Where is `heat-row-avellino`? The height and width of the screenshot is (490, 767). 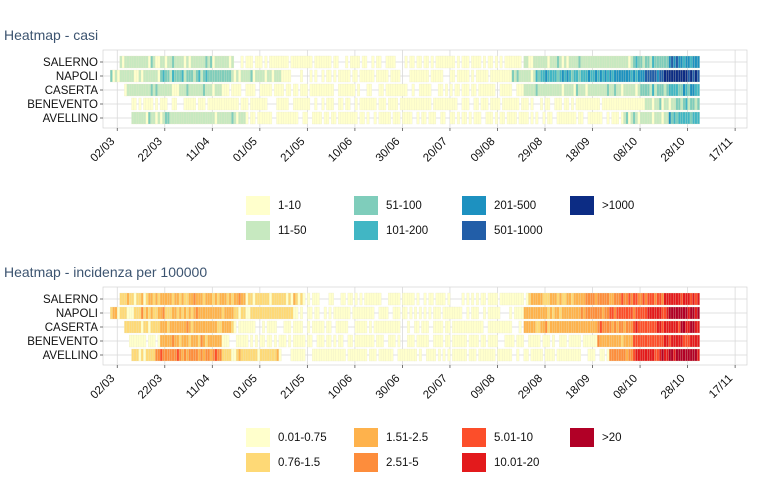
heat-row-avellino is located at coordinates (415, 355).